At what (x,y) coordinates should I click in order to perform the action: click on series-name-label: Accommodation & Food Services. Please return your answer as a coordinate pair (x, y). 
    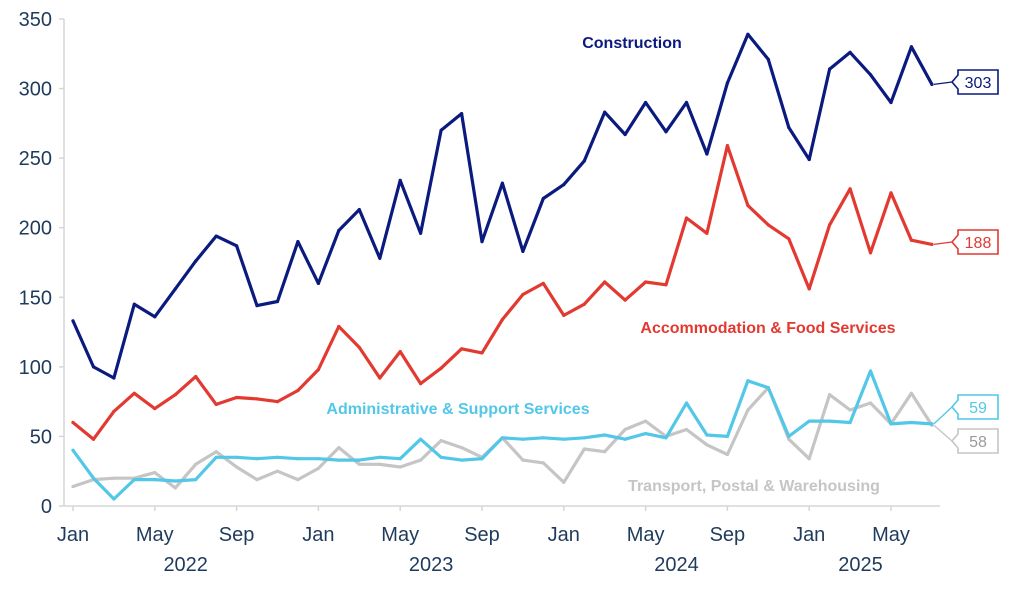
    Looking at the image, I should click on (767, 328).